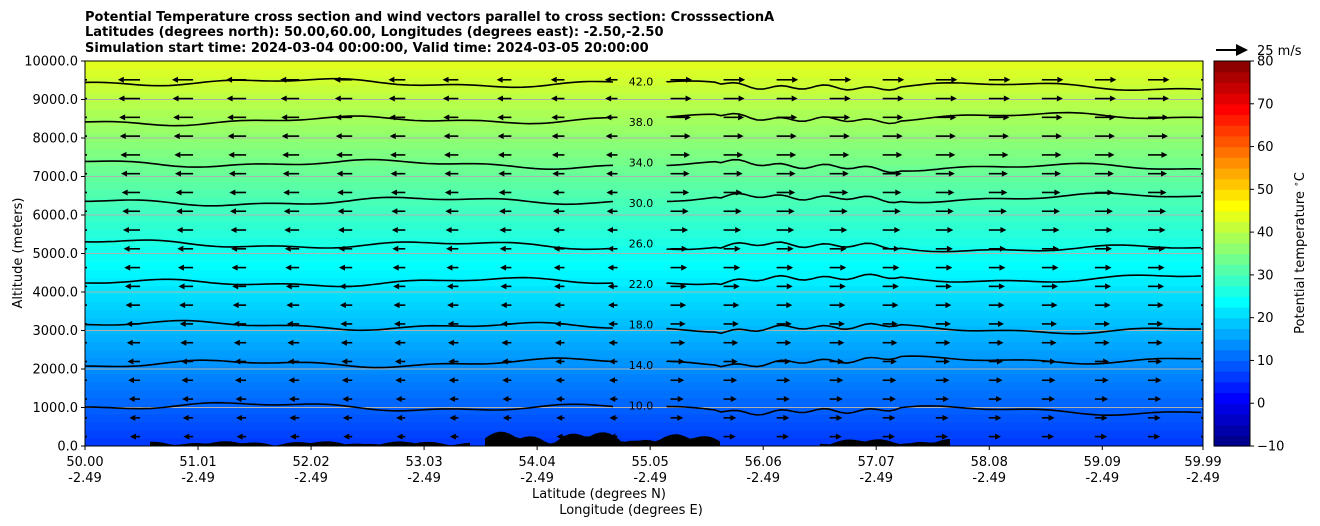  What do you see at coordinates (599, 494) in the screenshot?
I see `x-axis-label-latitude: Latitude (degrees N)` at bounding box center [599, 494].